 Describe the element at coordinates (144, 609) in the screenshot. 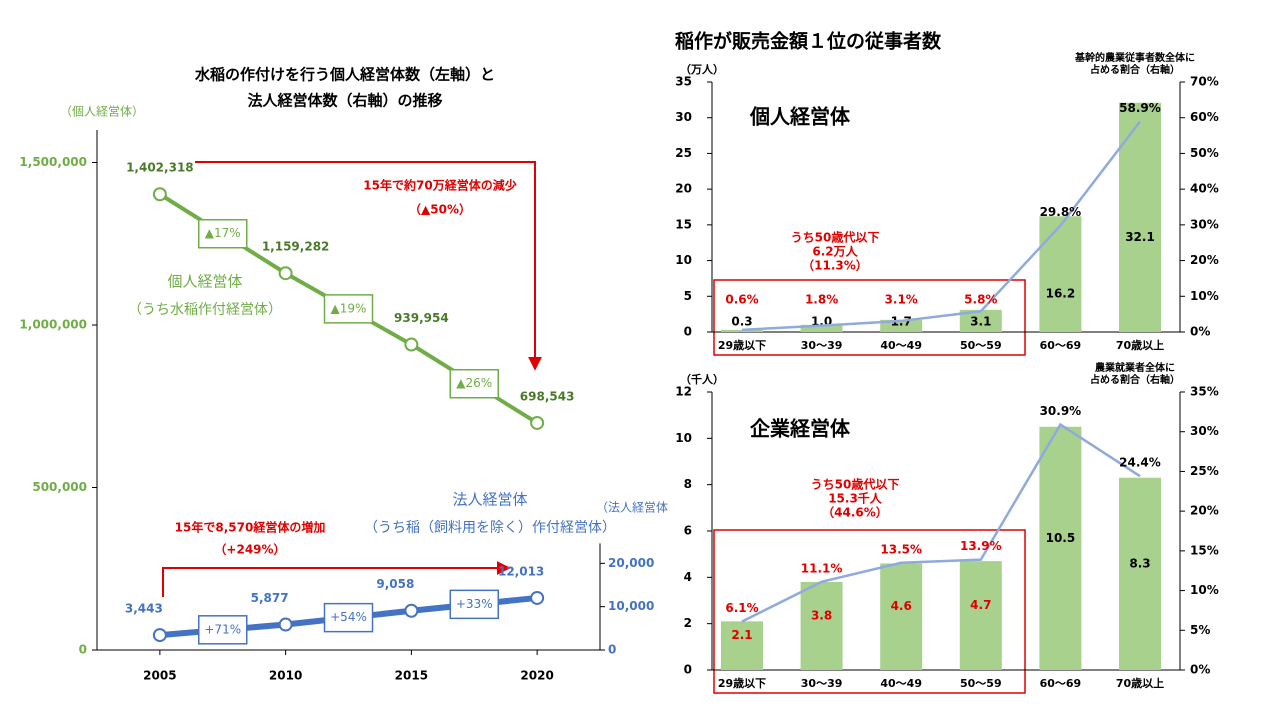

I see `value-label: 3,443` at that location.